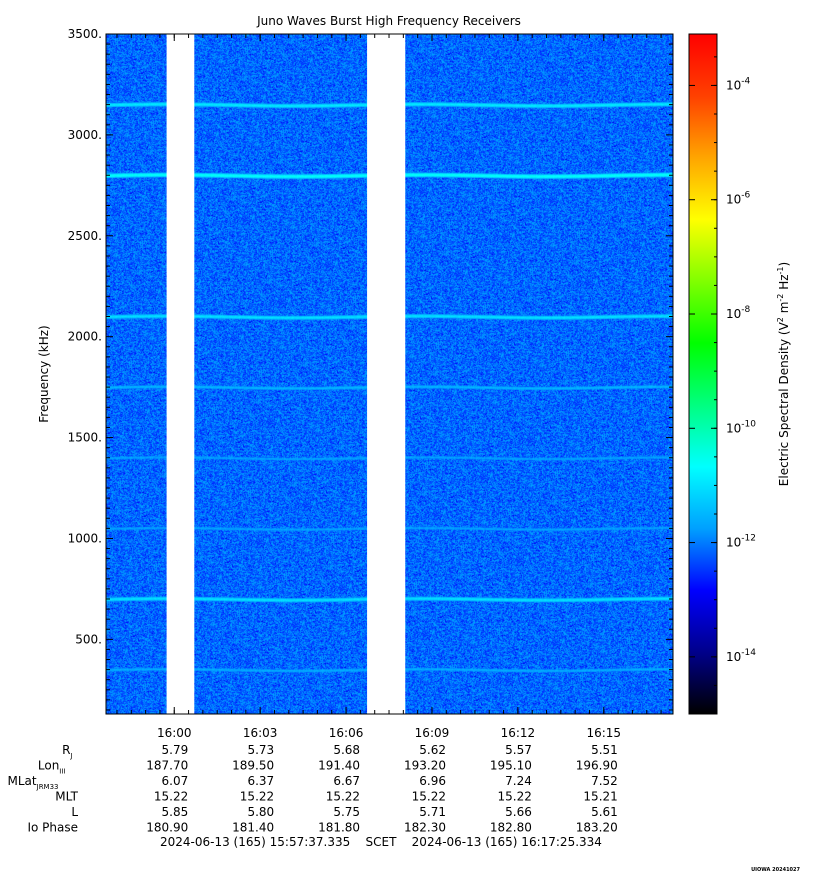 This screenshot has height=880, width=815. Describe the element at coordinates (253, 828) in the screenshot. I see `ephemeris-value: 181.40` at that location.